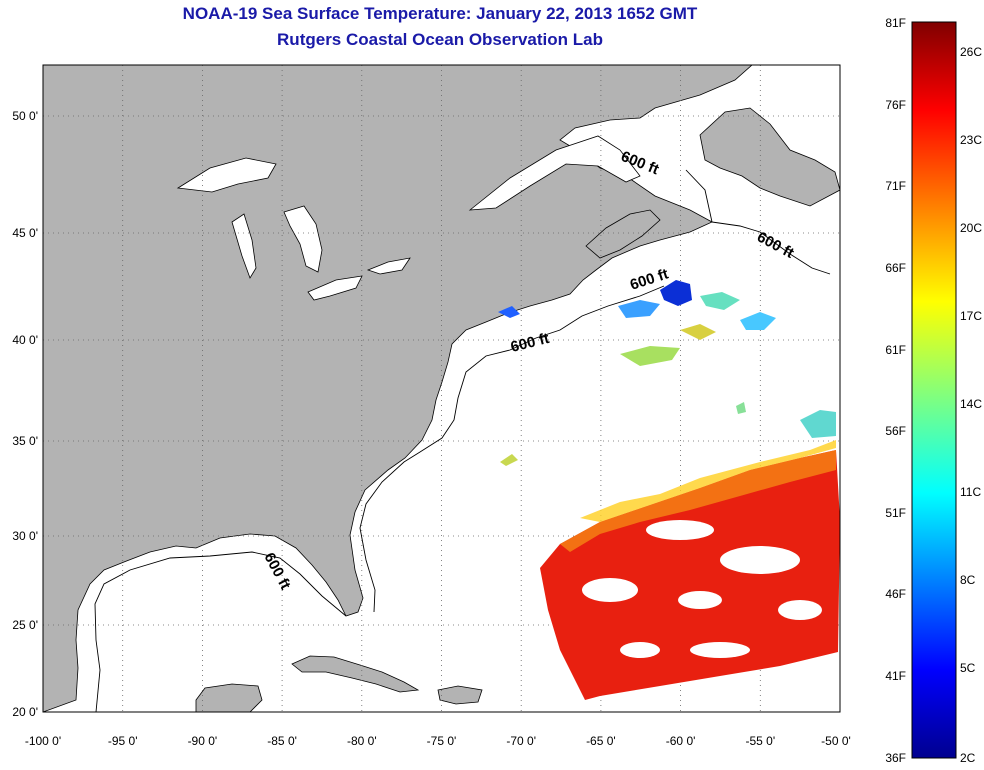  I want to click on lon-tick-label: -100 0', so click(43, 741).